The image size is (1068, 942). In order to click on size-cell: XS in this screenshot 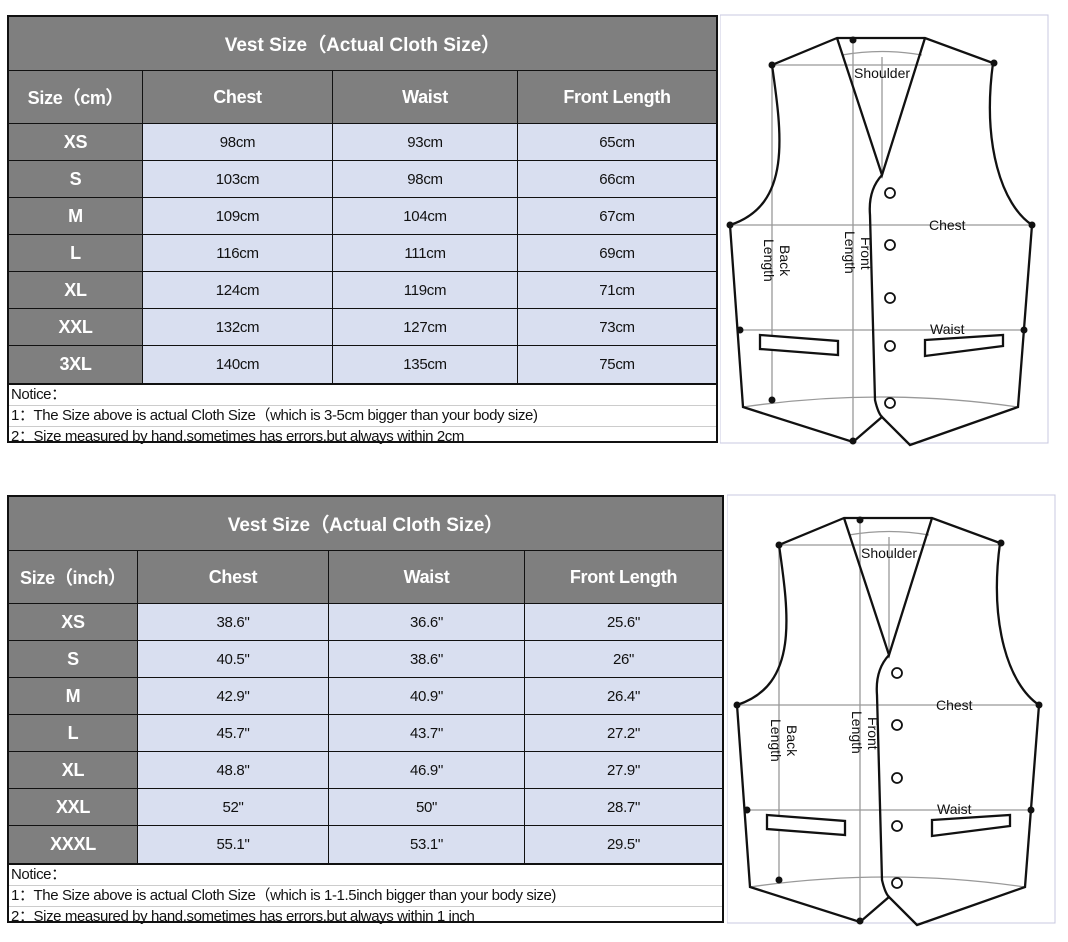, I will do `click(73, 622)`.